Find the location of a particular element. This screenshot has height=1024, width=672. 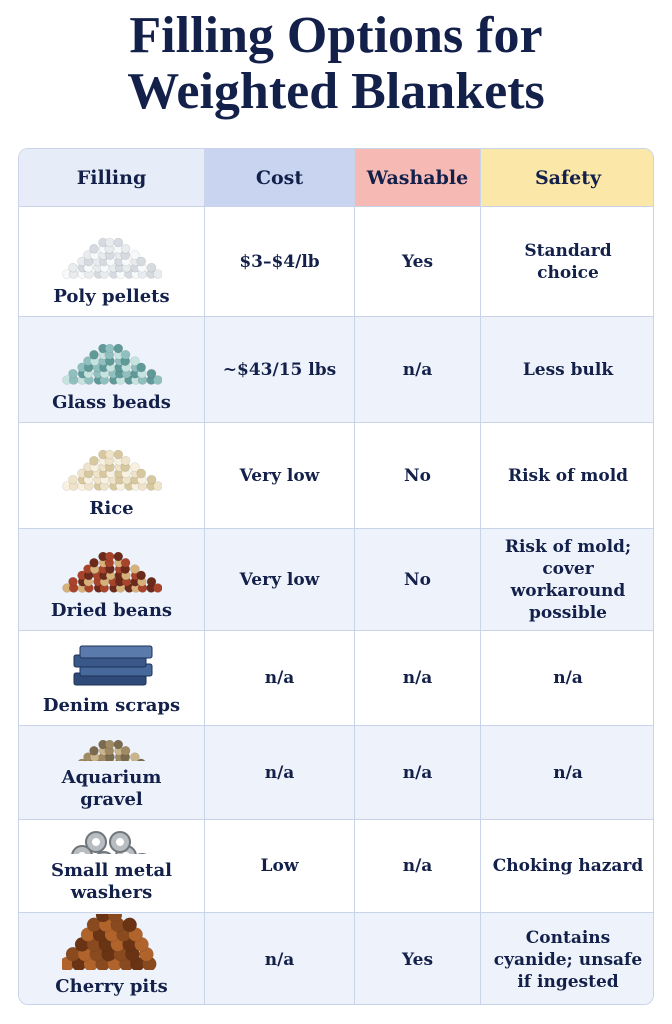

filling-name: Cherry pits is located at coordinates (111, 986).